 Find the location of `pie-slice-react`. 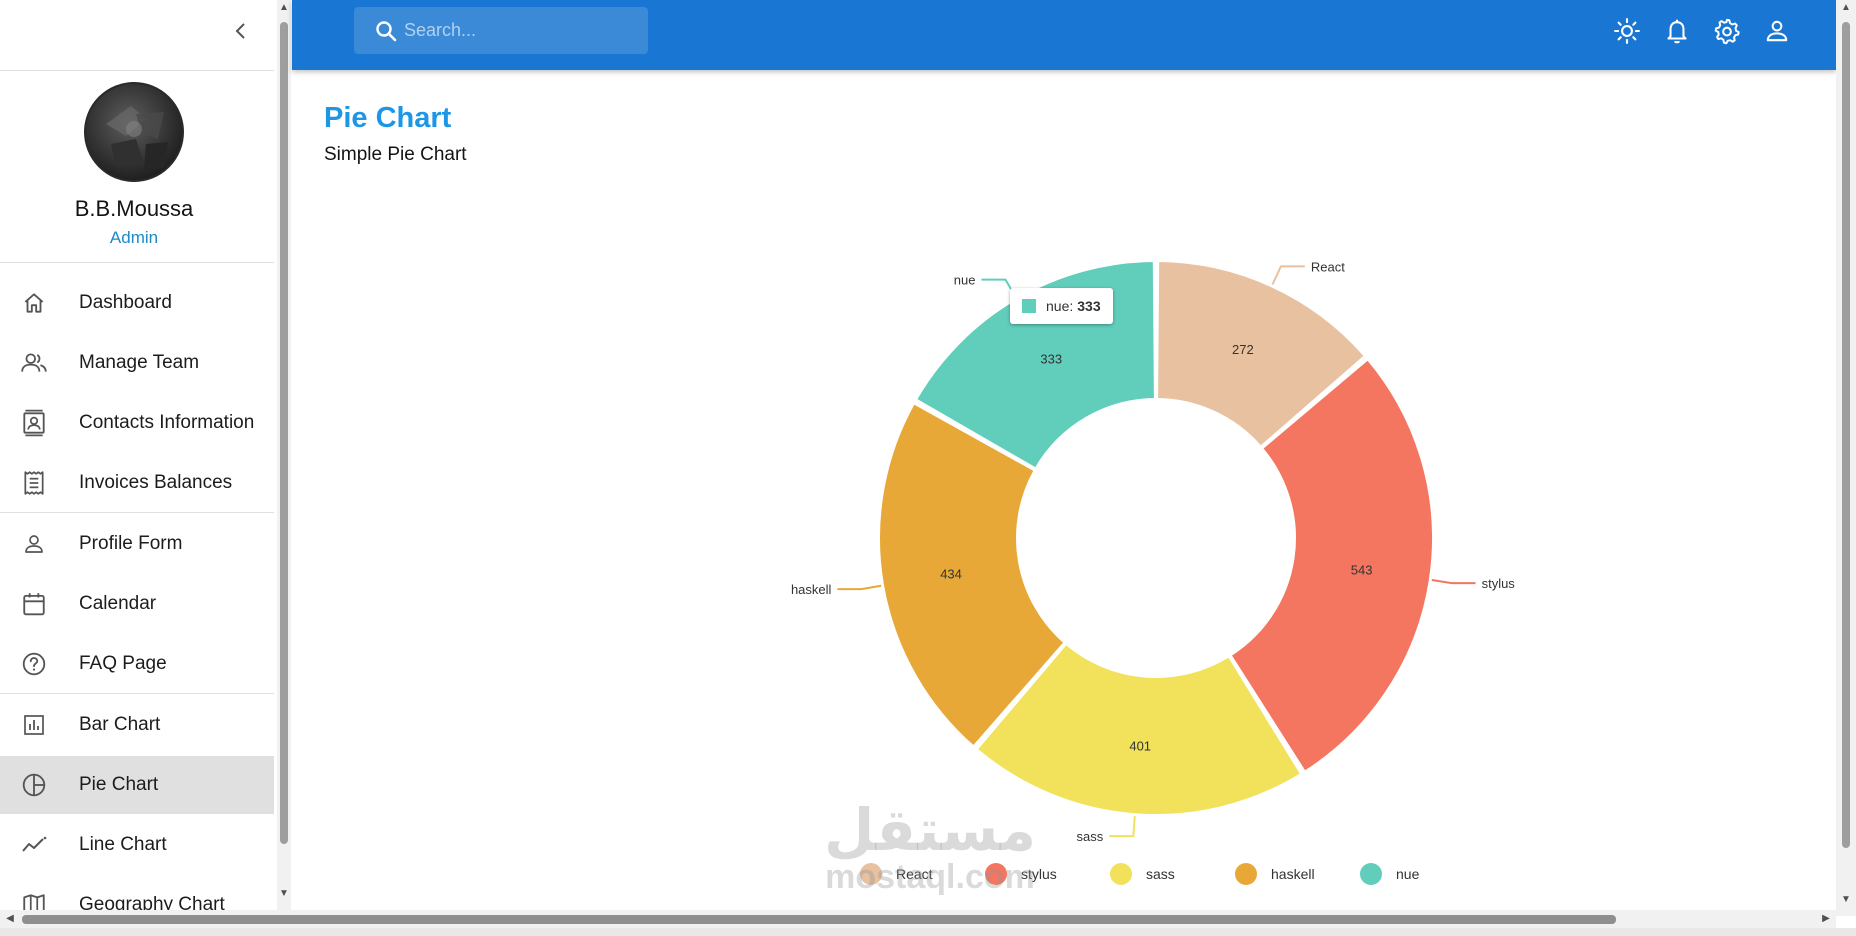

pie-slice-react is located at coordinates (1261, 354).